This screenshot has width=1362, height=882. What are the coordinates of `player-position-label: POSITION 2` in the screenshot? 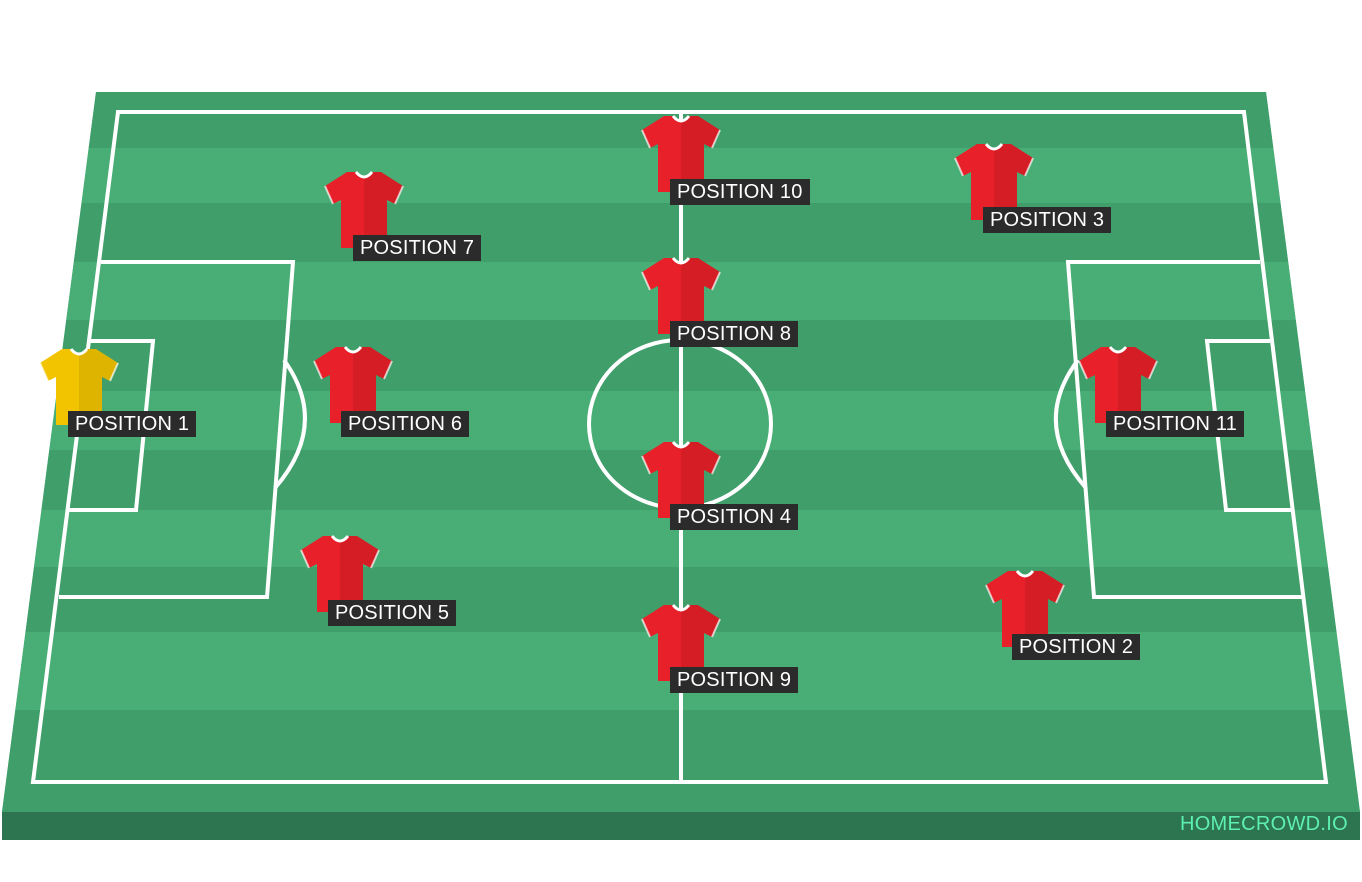 It's located at (1076, 647).